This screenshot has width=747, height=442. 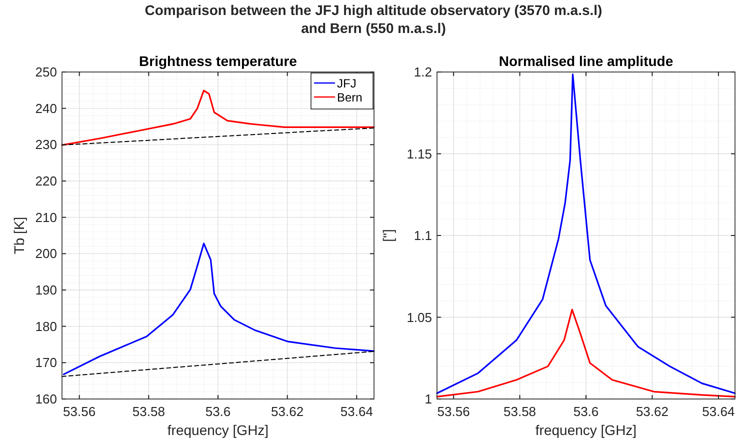 What do you see at coordinates (46, 362) in the screenshot?
I see `y-tick-label: 170` at bounding box center [46, 362].